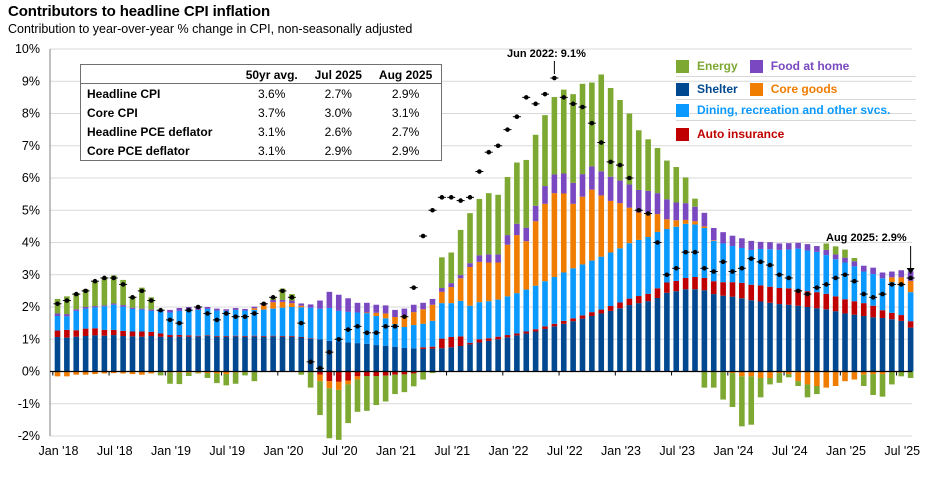 The width and height of the screenshot is (936, 481). I want to click on stats-row: Headline CPI 3.6% 2.7% 2.9%, so click(261, 94).